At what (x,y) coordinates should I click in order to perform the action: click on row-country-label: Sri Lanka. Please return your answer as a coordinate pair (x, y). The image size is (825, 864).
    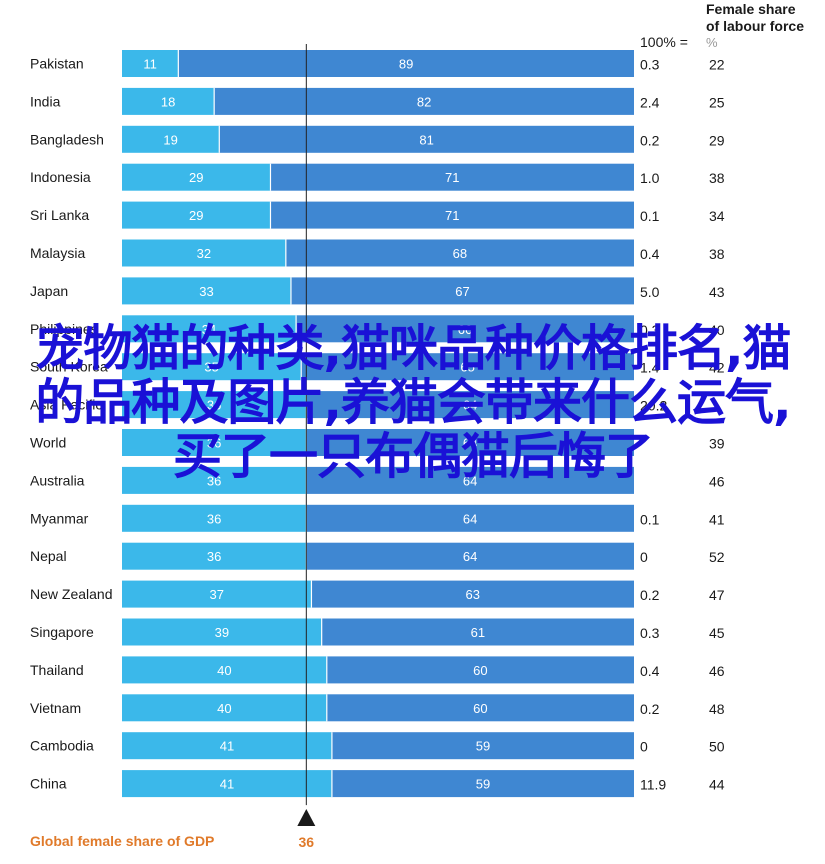
    Looking at the image, I should click on (59, 215).